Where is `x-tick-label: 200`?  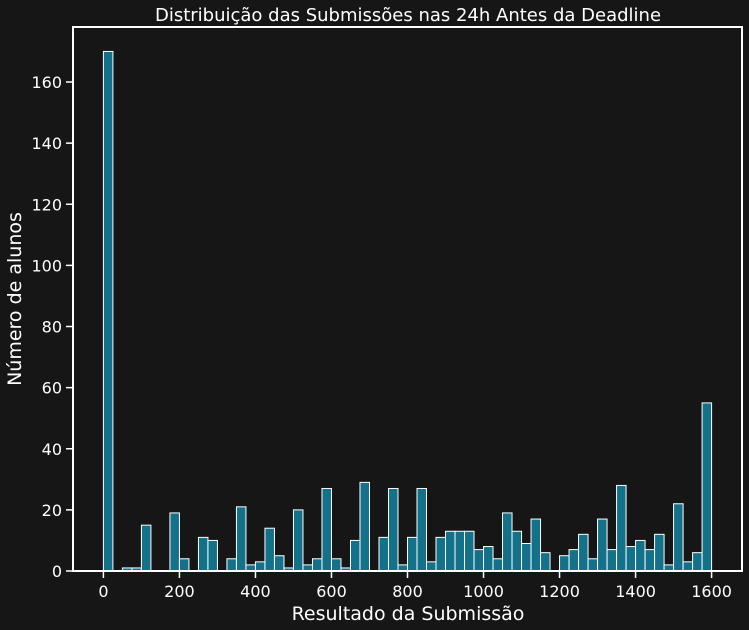
x-tick-label: 200 is located at coordinates (179, 591).